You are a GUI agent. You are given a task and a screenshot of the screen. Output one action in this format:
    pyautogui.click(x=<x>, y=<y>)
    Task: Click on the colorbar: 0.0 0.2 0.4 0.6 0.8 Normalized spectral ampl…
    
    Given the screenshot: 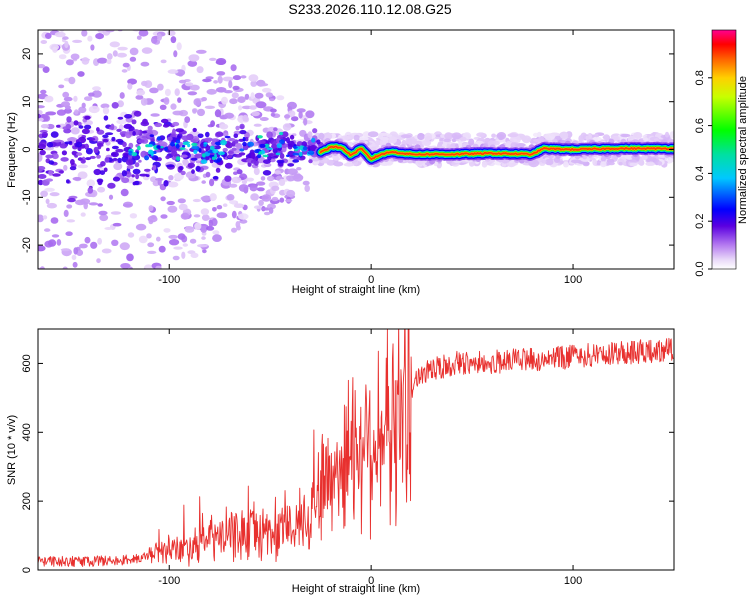 What is the action you would take?
    pyautogui.click(x=721, y=153)
    